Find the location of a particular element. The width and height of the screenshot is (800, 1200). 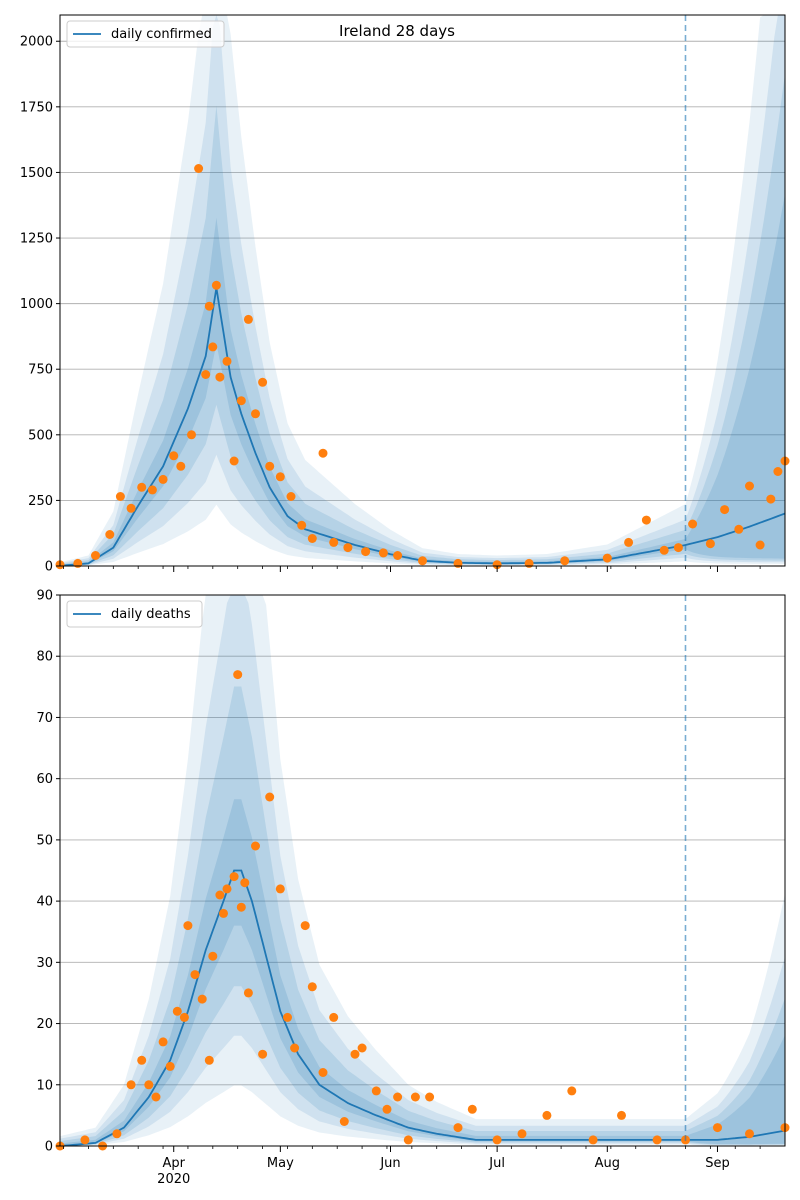

deaths-y-tick-label: 80 is located at coordinates (44, 657).